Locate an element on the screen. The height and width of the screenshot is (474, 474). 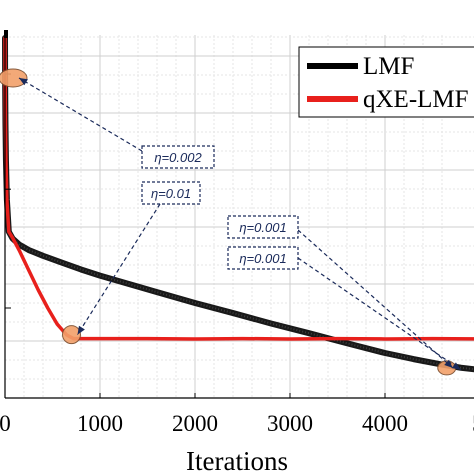
x-tick-label: 1000 is located at coordinates (100, 423).